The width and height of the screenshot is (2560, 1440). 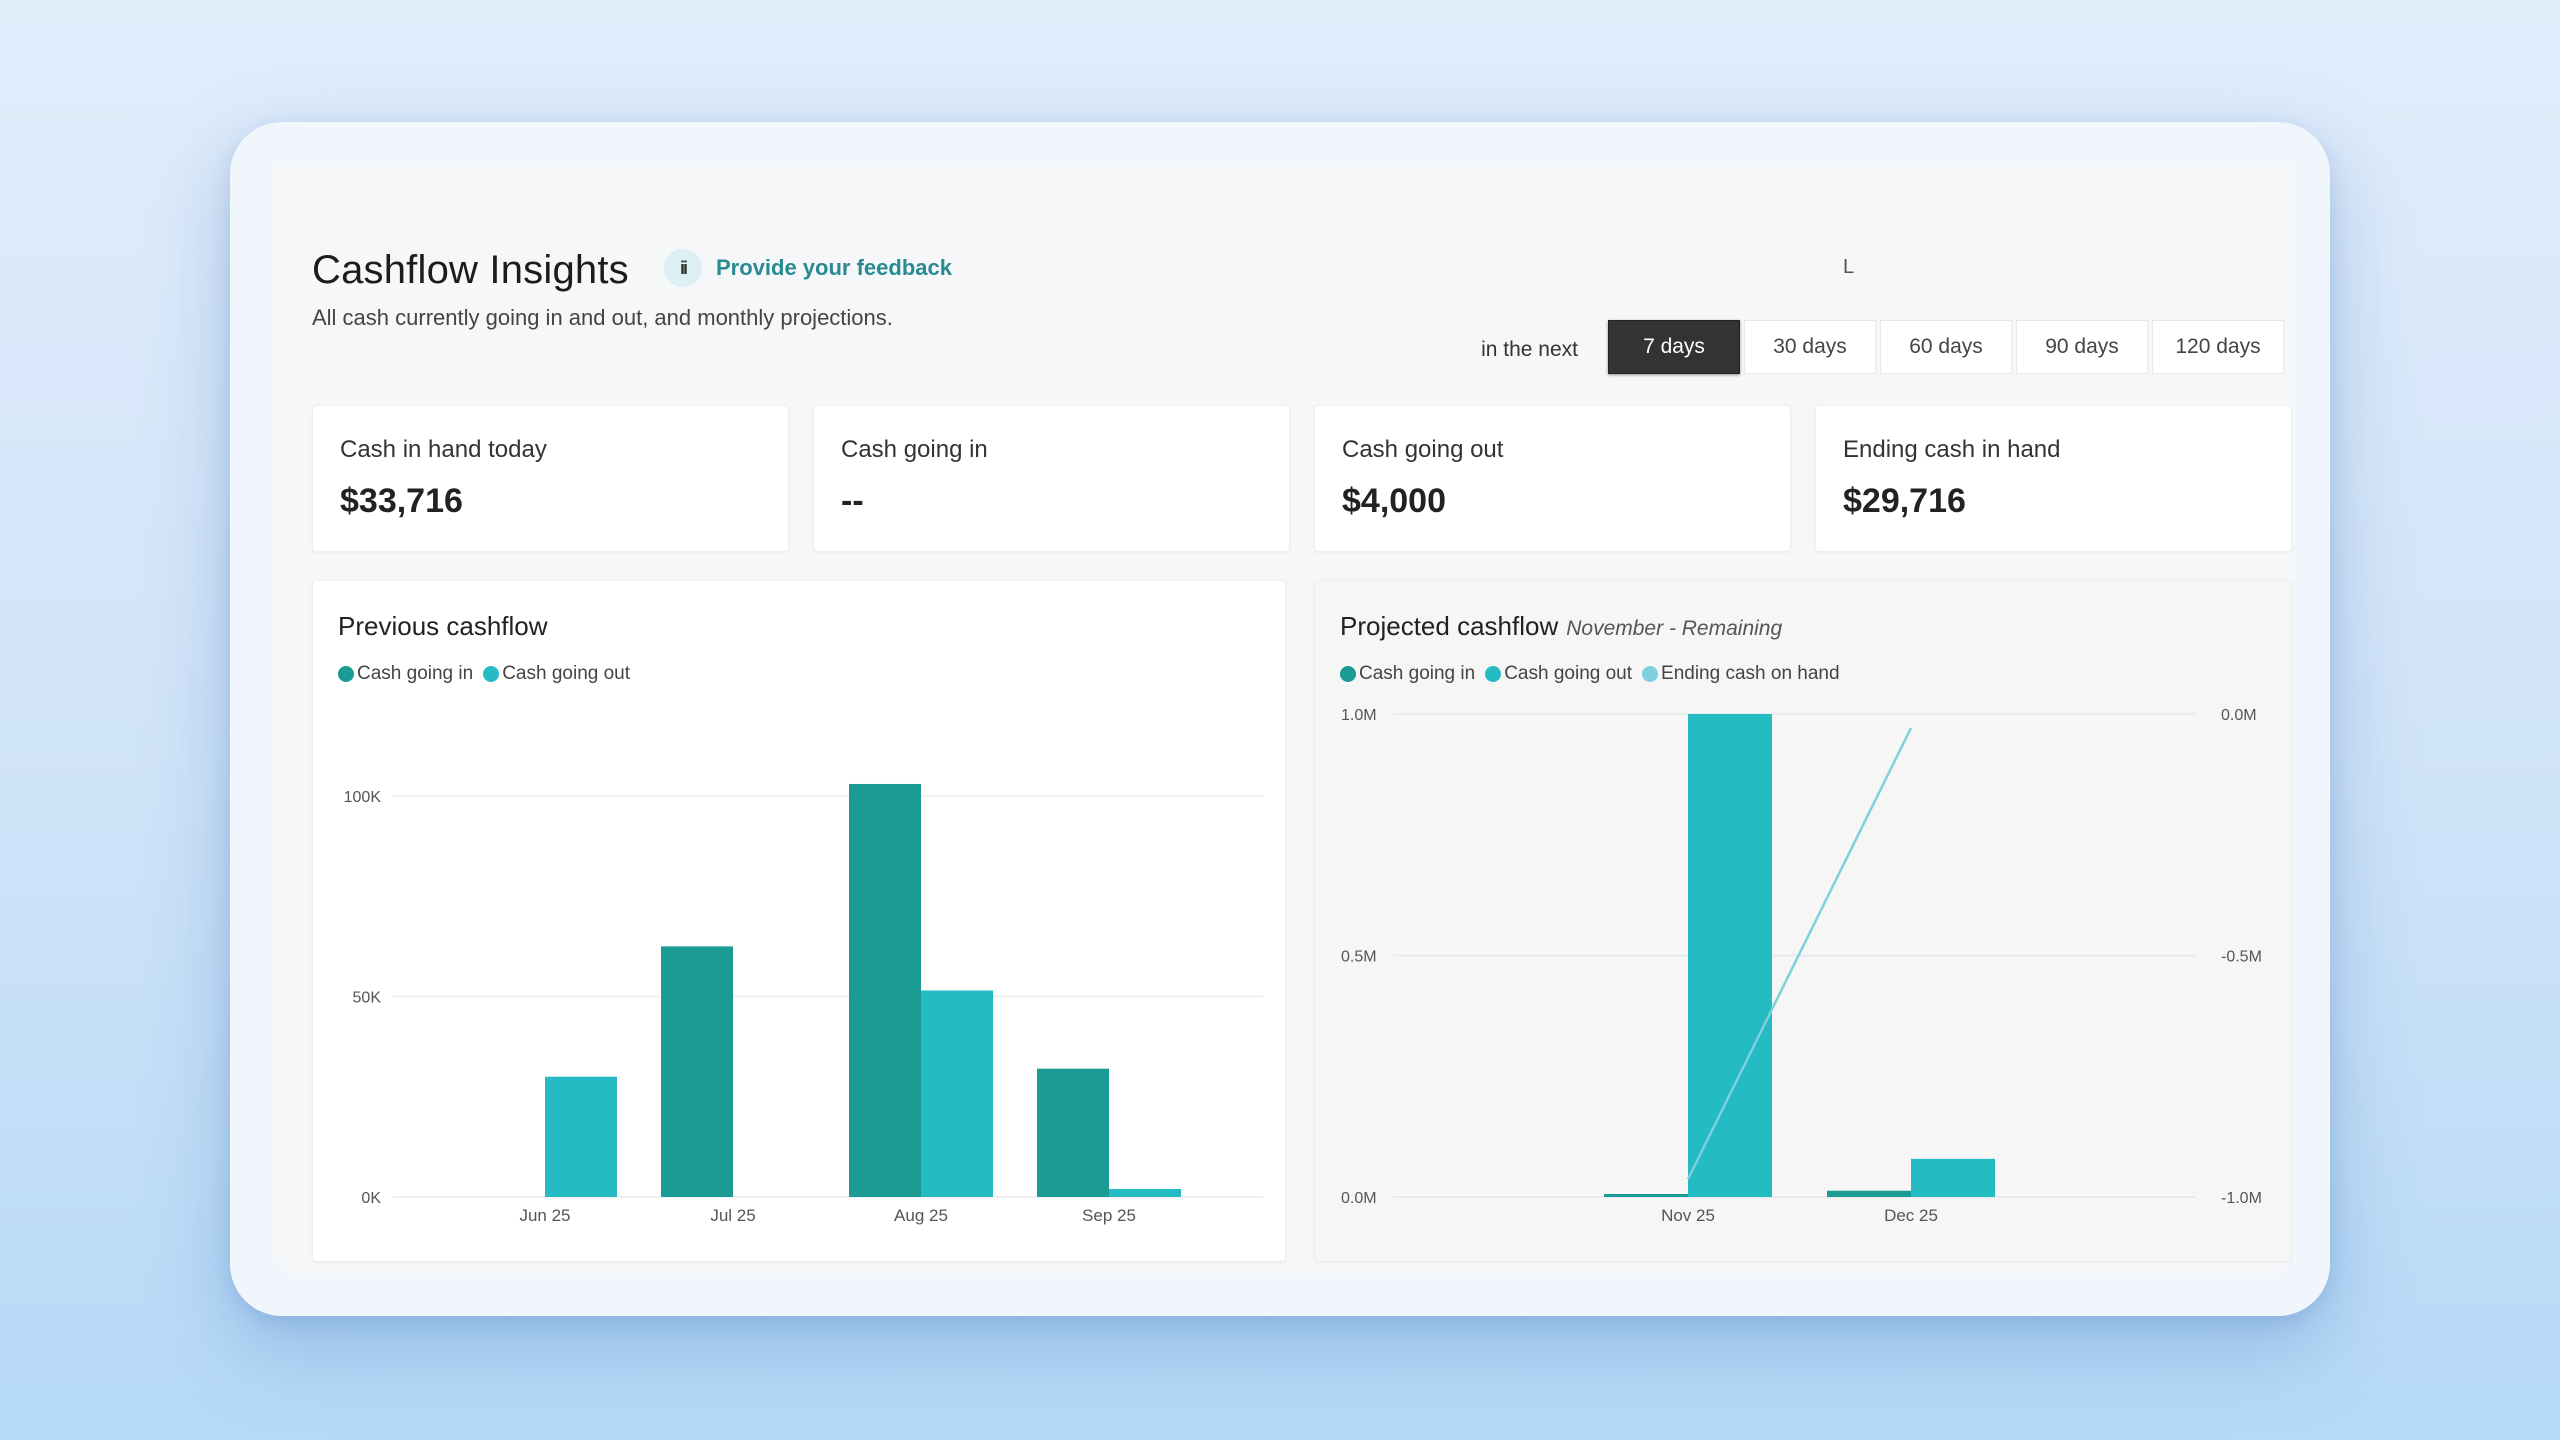 What do you see at coordinates (2218, 347) in the screenshot?
I see `range-120-days-button: 120 days` at bounding box center [2218, 347].